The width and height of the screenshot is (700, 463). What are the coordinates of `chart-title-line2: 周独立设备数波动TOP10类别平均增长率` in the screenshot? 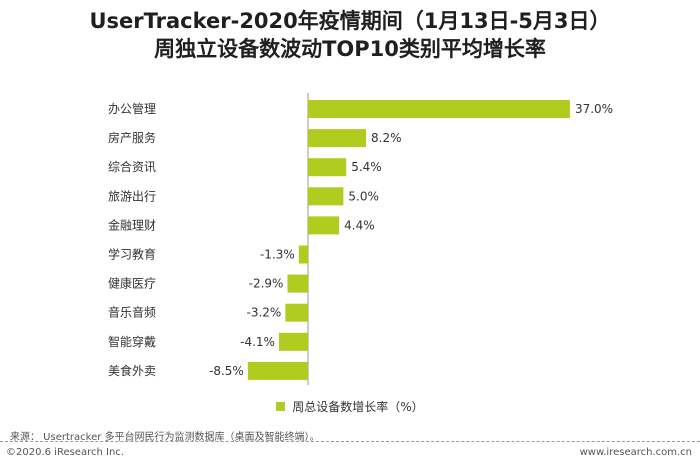 It's located at (350, 49).